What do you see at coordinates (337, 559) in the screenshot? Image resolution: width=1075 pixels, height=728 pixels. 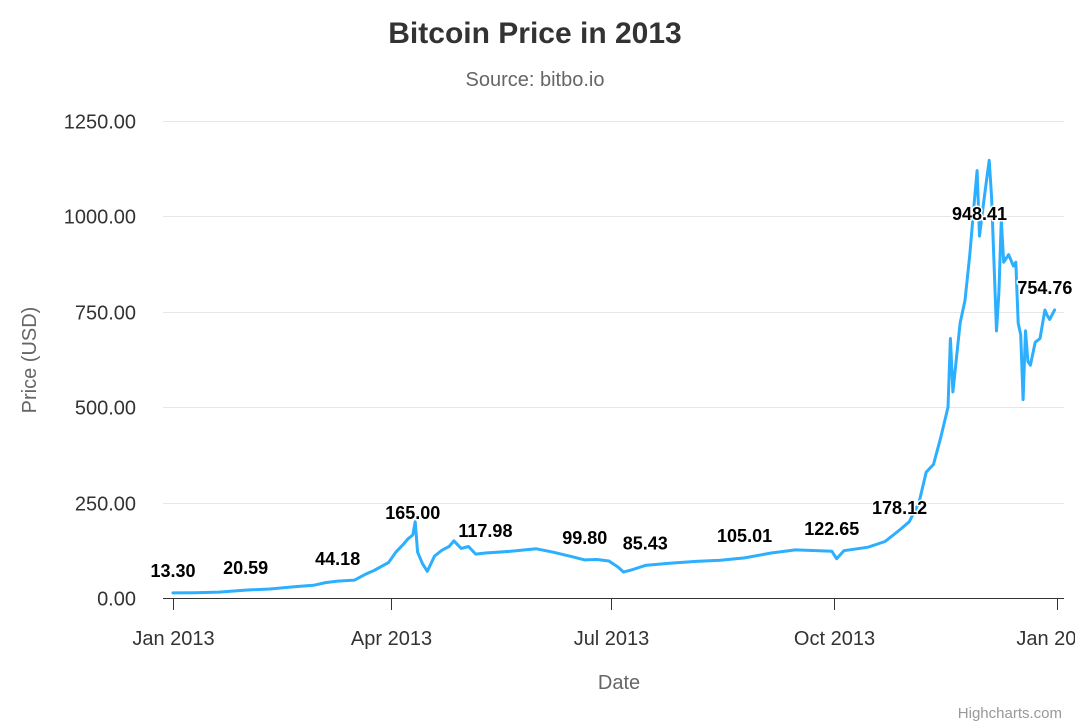 I see `data-label: 44.18` at bounding box center [337, 559].